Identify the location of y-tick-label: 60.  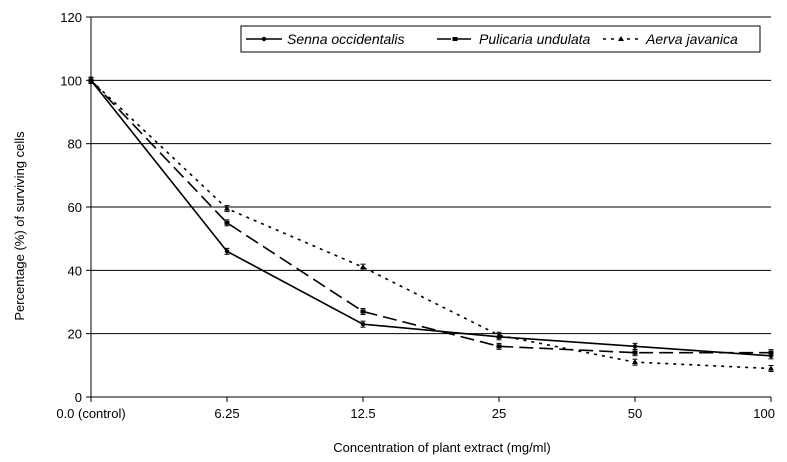
(75, 207).